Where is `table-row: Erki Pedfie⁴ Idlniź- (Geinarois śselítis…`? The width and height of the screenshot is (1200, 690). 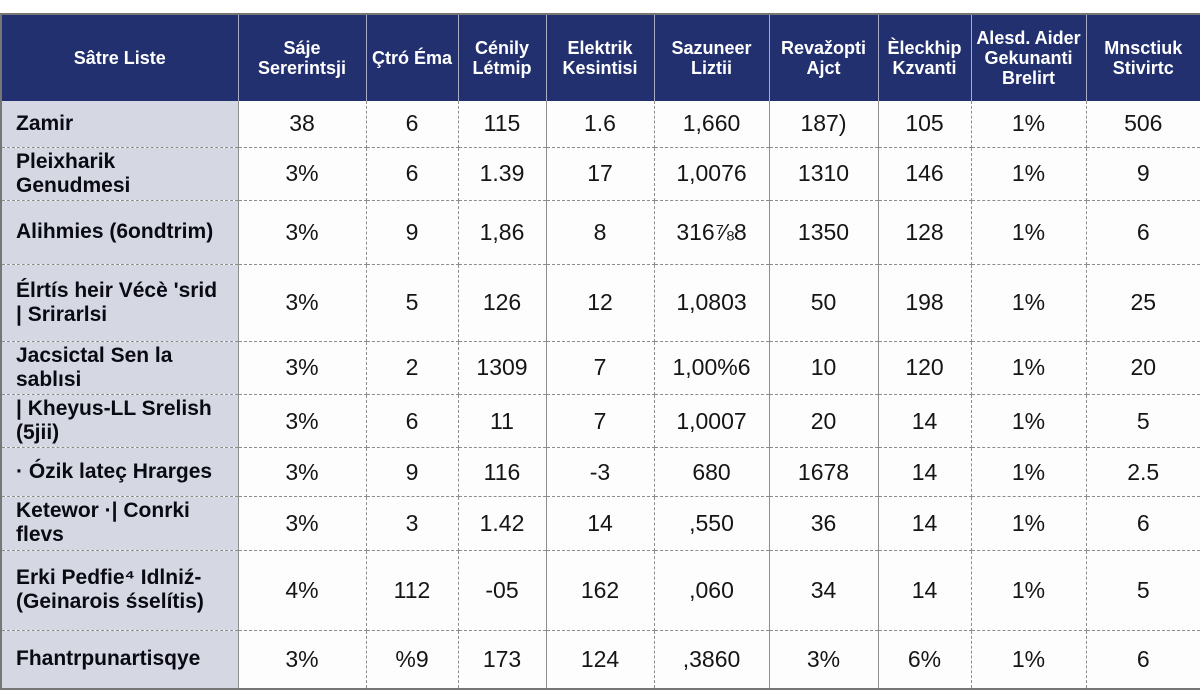
table-row: Erki Pedfie⁴ Idlniź- (Geinarois śselítis… is located at coordinates (600, 590).